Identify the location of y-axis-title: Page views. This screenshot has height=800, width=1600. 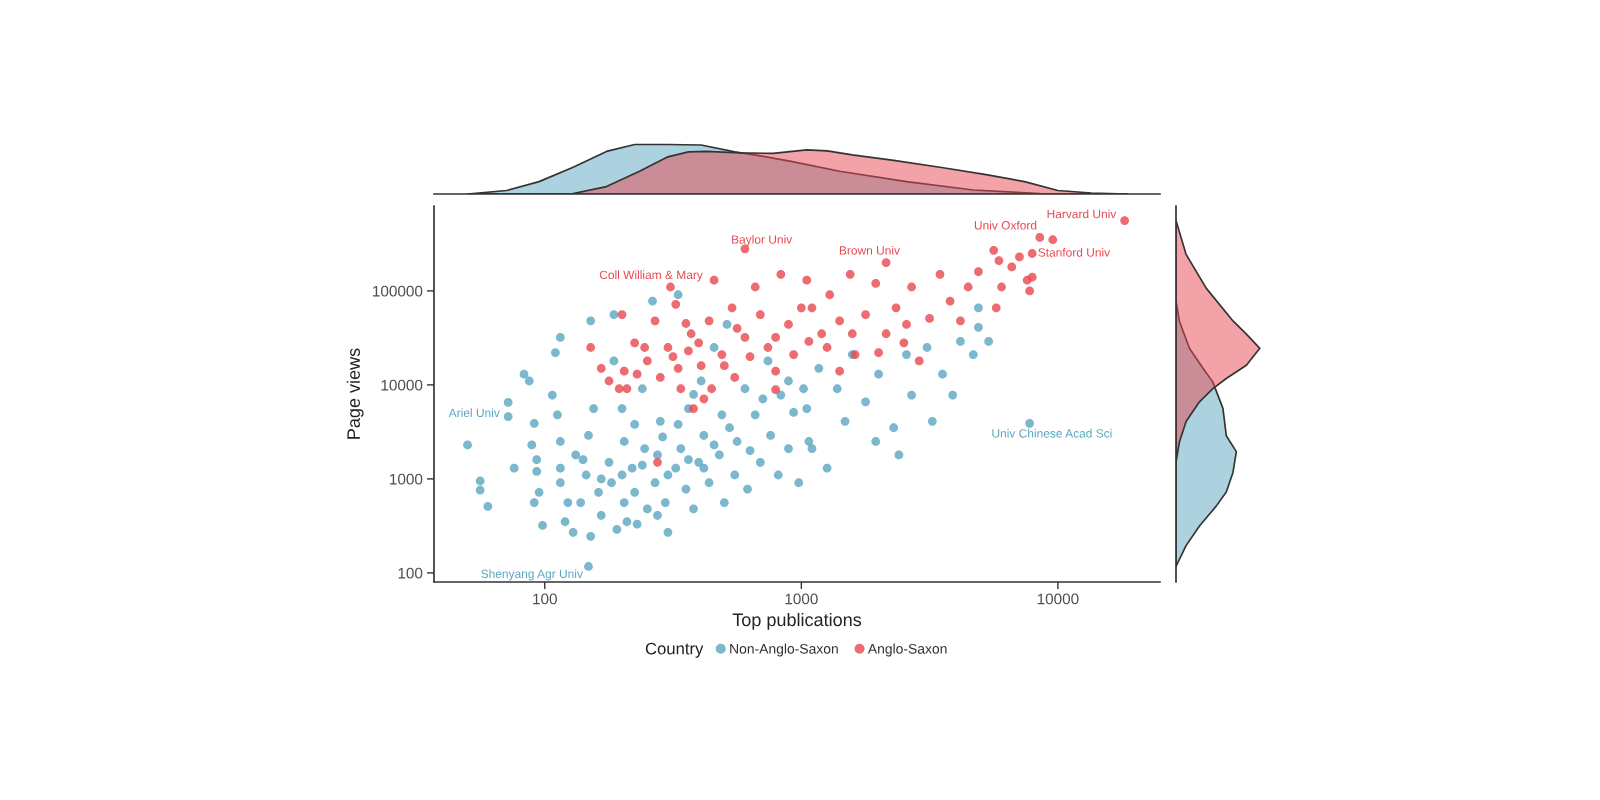
(355, 393).